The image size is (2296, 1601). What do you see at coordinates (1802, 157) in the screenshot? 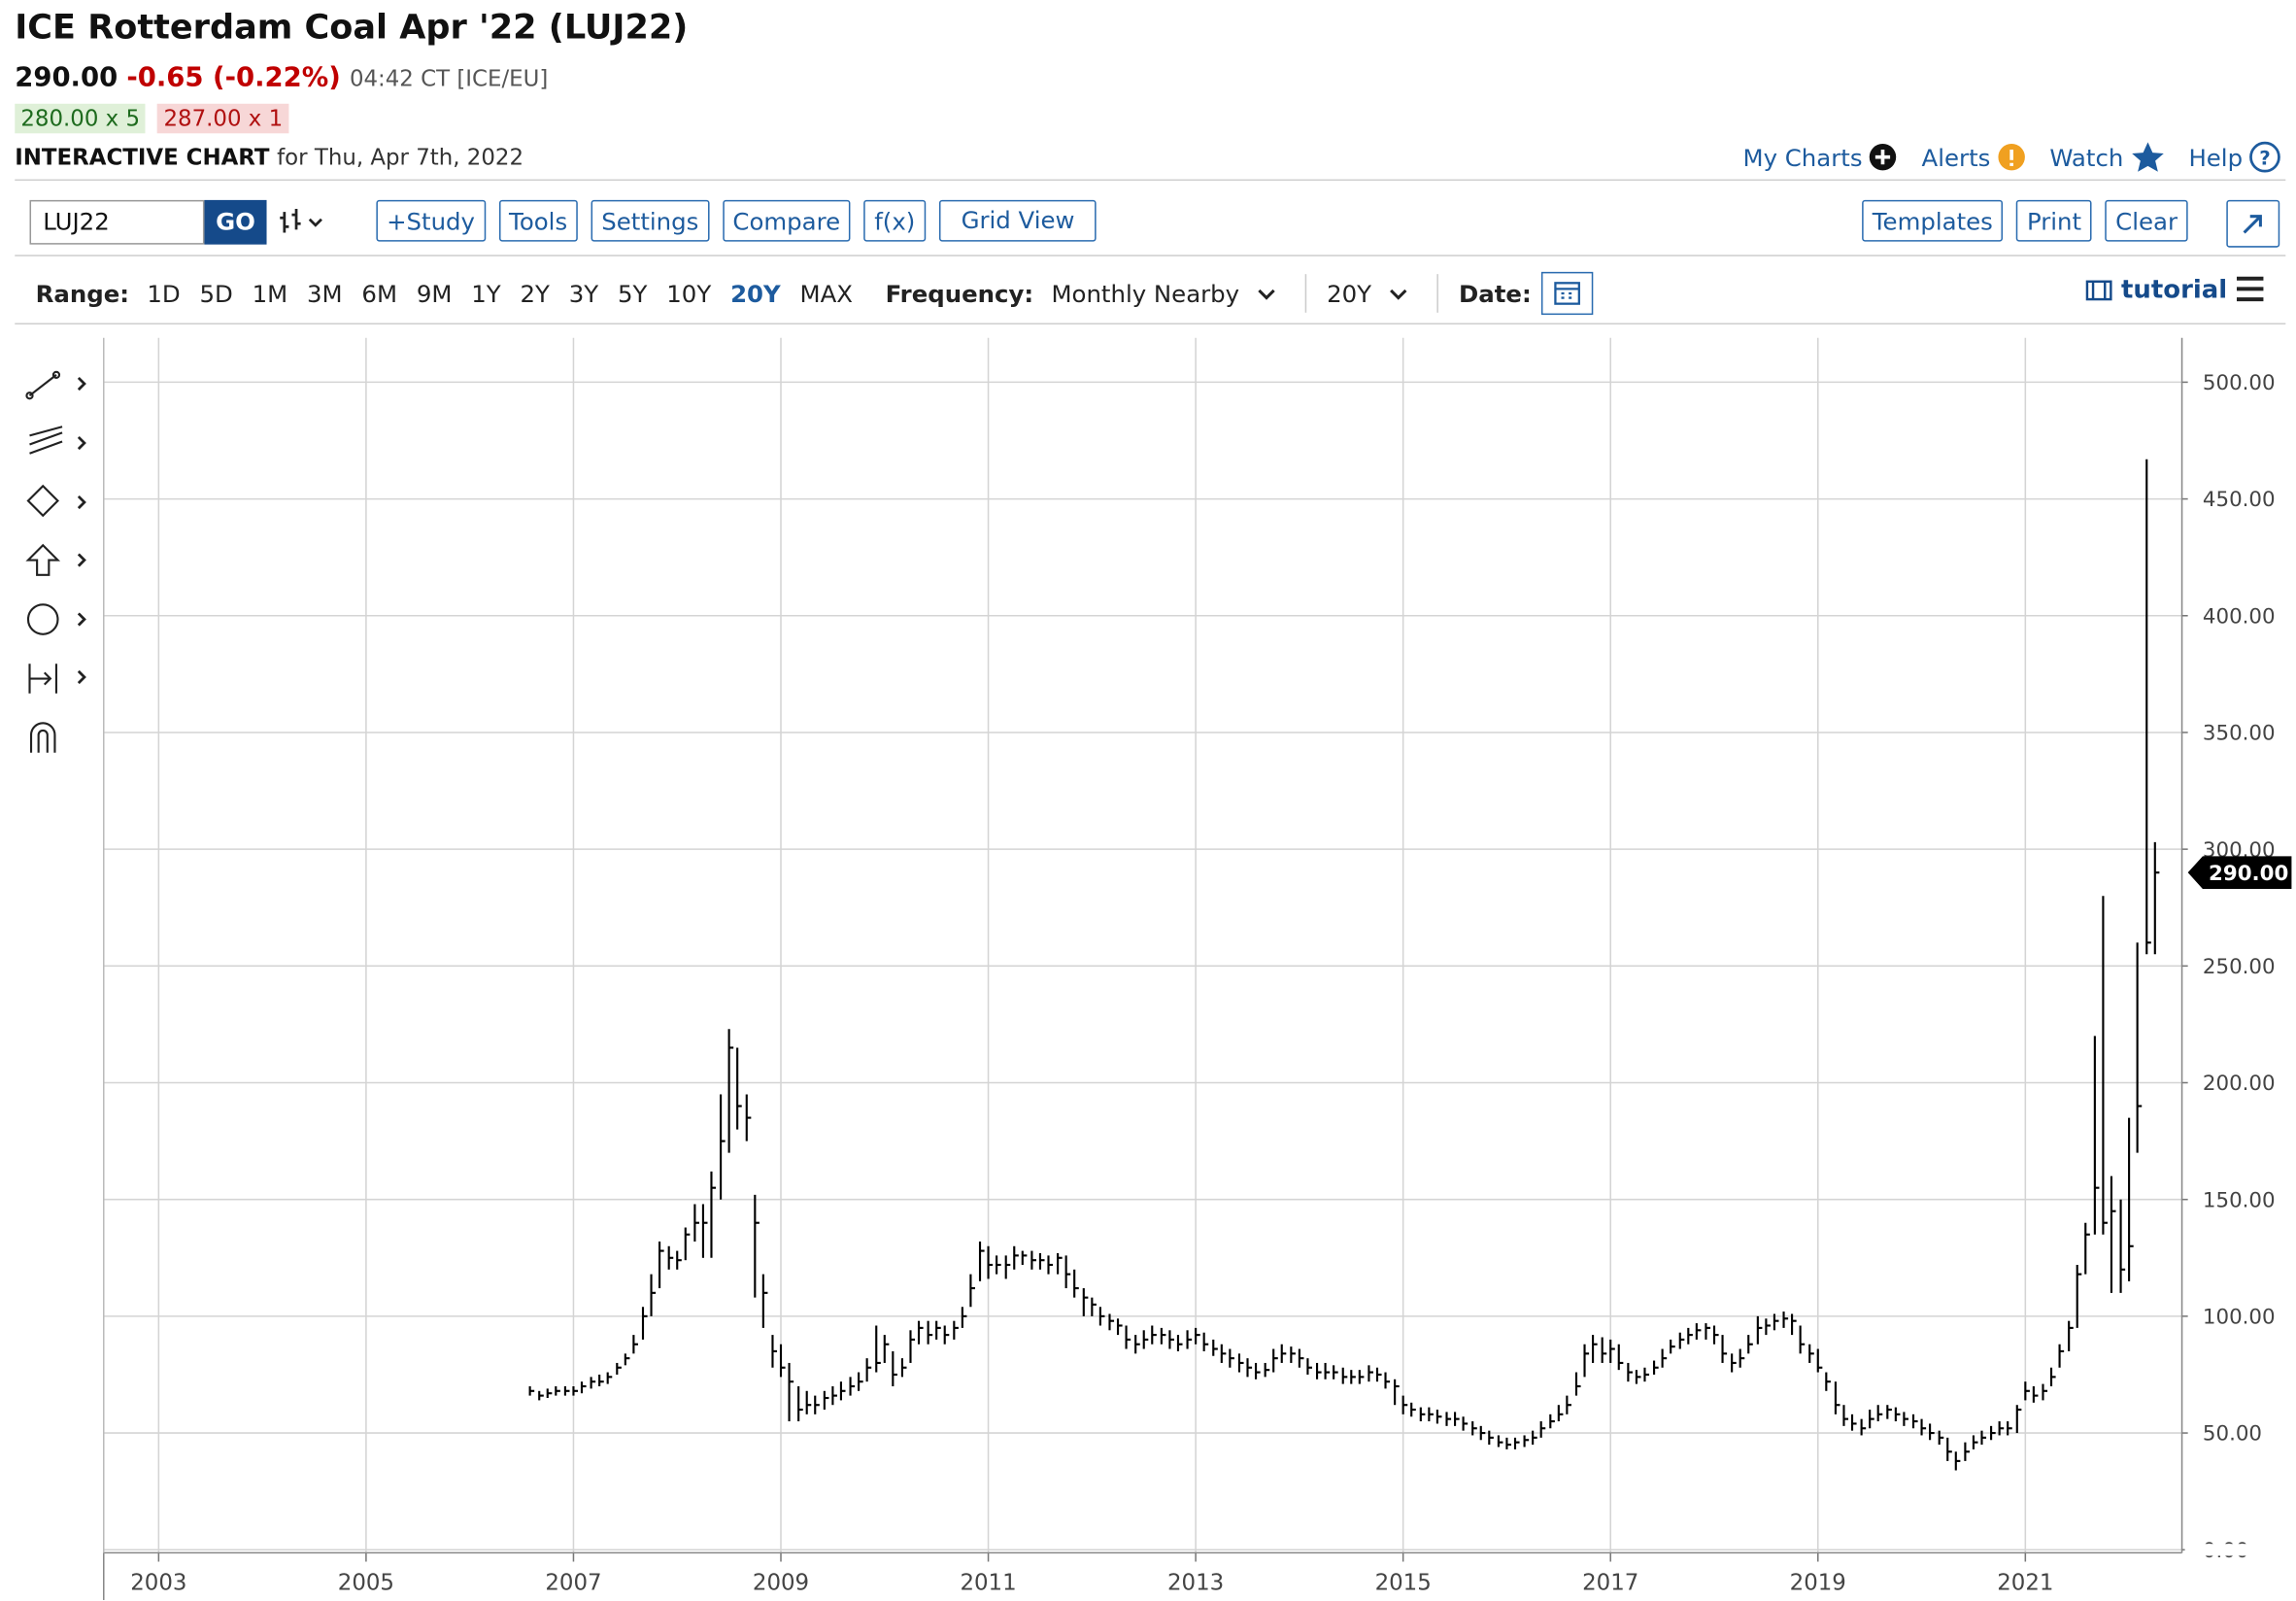
I see `header-link-text: My Charts` at bounding box center [1802, 157].